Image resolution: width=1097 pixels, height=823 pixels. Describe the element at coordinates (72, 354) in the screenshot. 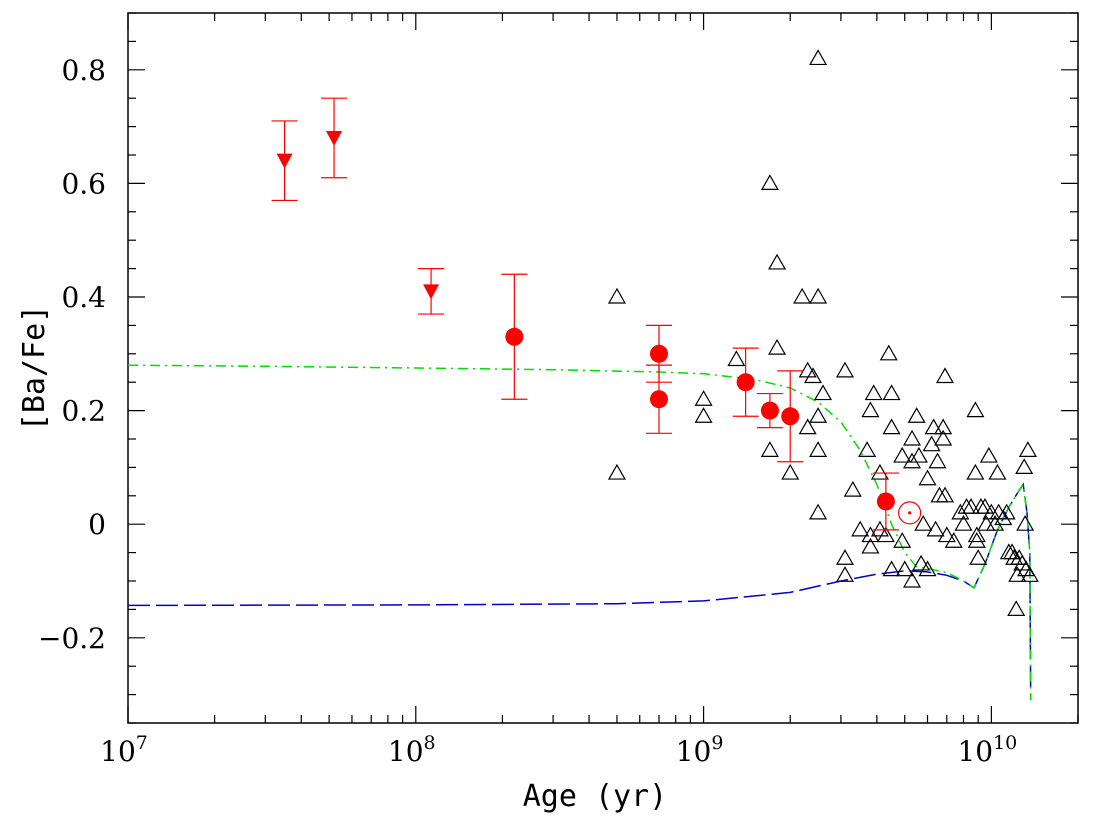

I see `y-tick-labels: −0.2 0 0.2 0.4 0.6 0.8` at that location.